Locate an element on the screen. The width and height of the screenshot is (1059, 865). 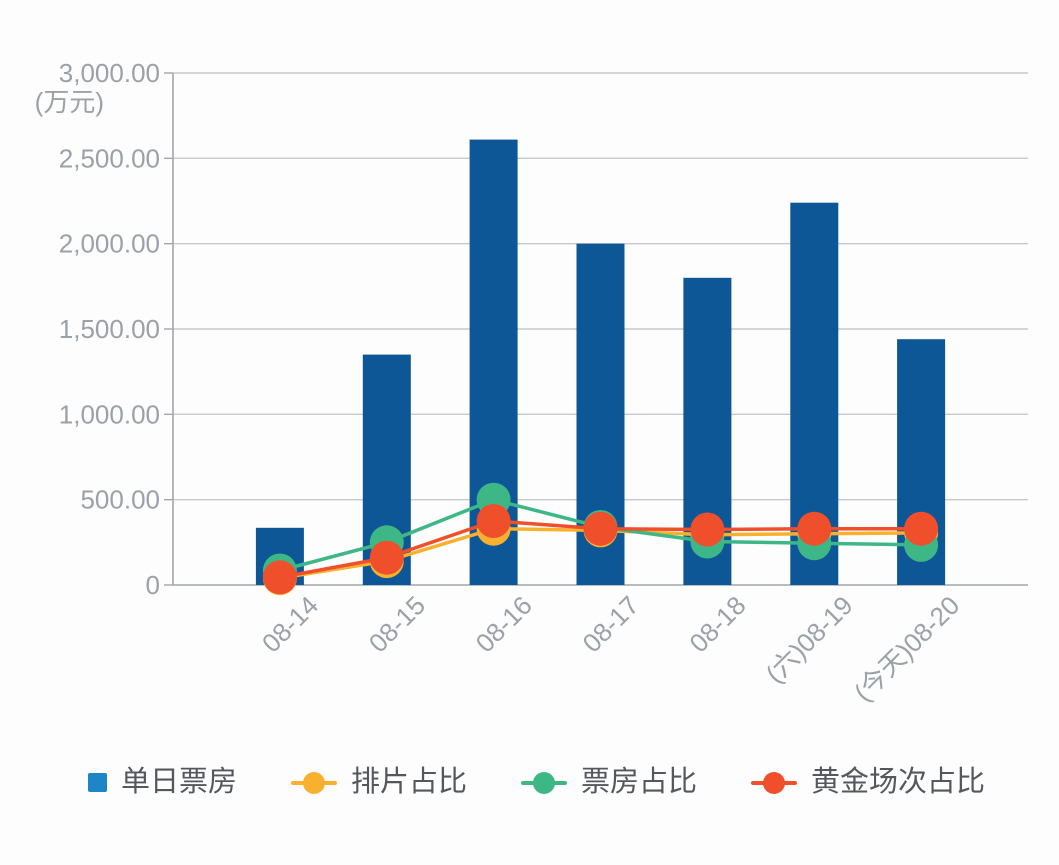
x-axis-tick-label: 08-15 is located at coordinates (397, 624).